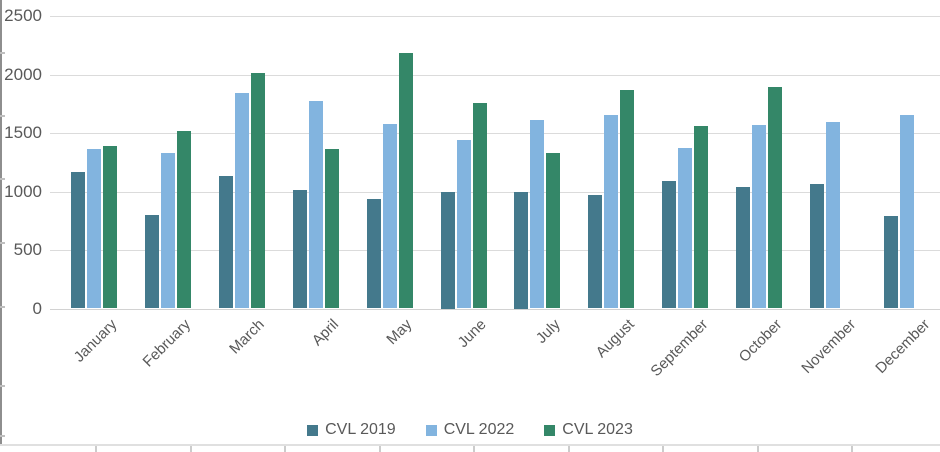  What do you see at coordinates (247, 337) in the screenshot?
I see `x-axis-label: March` at bounding box center [247, 337].